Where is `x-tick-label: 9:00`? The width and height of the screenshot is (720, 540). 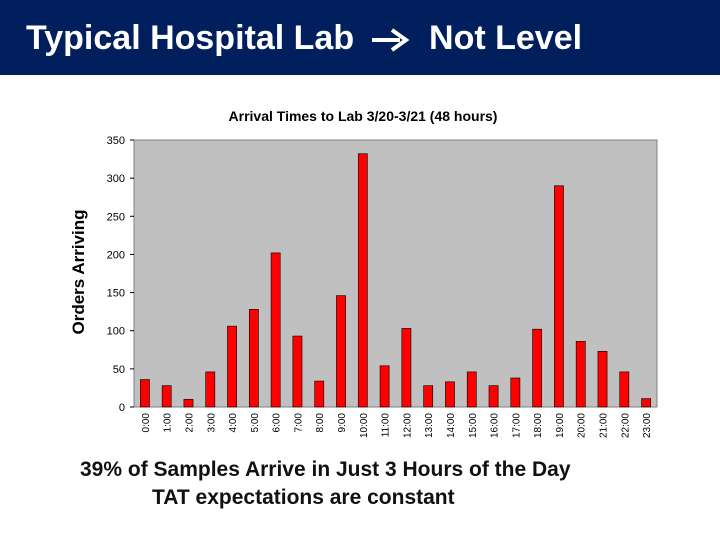
x-tick-label: 9:00 is located at coordinates (342, 423).